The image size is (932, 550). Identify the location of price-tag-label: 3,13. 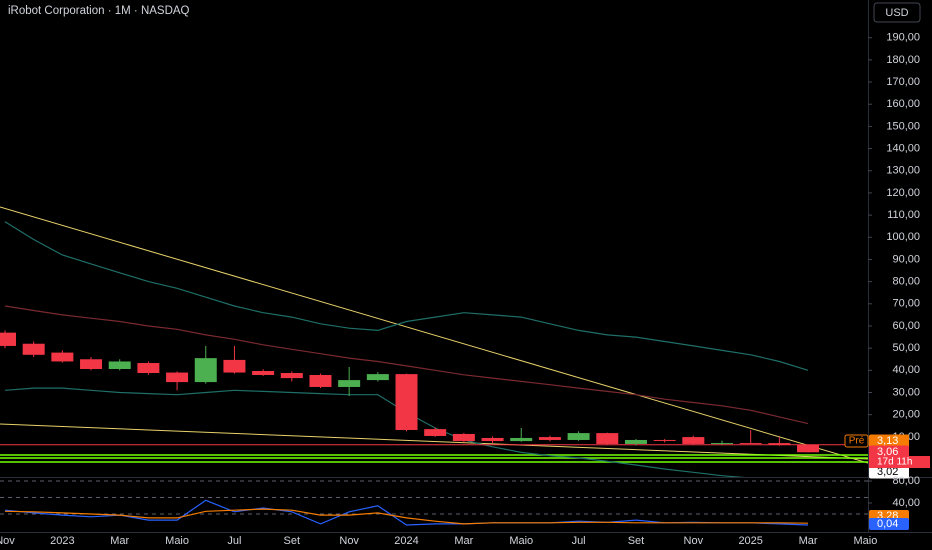
(887, 441).